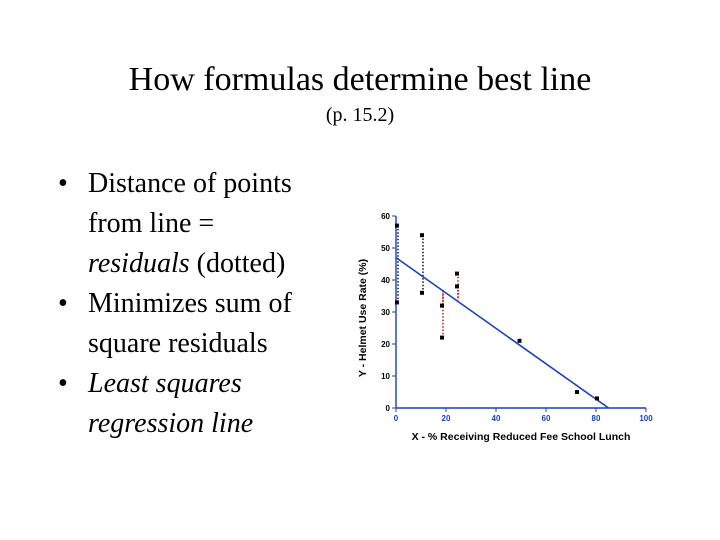 This screenshot has width=720, height=540. Describe the element at coordinates (388, 408) in the screenshot. I see `y-tick-label: 0` at that location.